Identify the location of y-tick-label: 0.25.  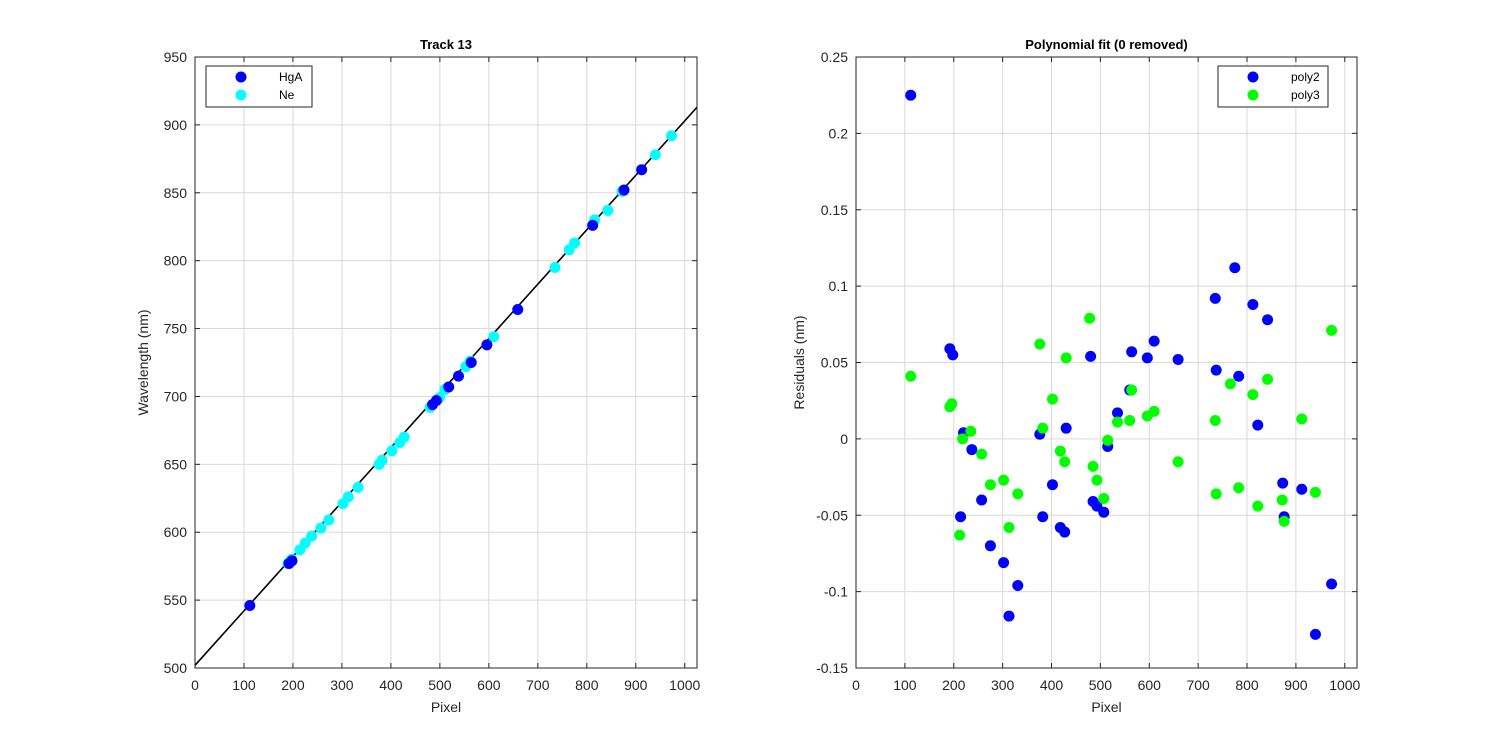
(834, 57).